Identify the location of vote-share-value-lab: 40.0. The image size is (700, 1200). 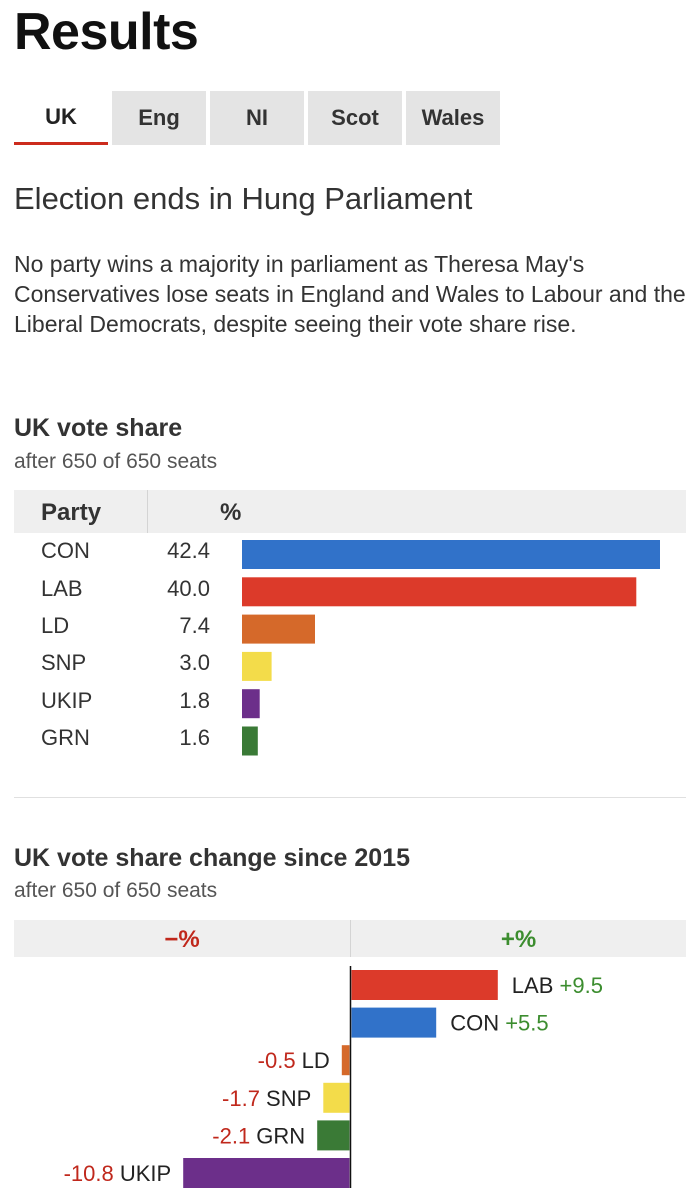
(188, 588).